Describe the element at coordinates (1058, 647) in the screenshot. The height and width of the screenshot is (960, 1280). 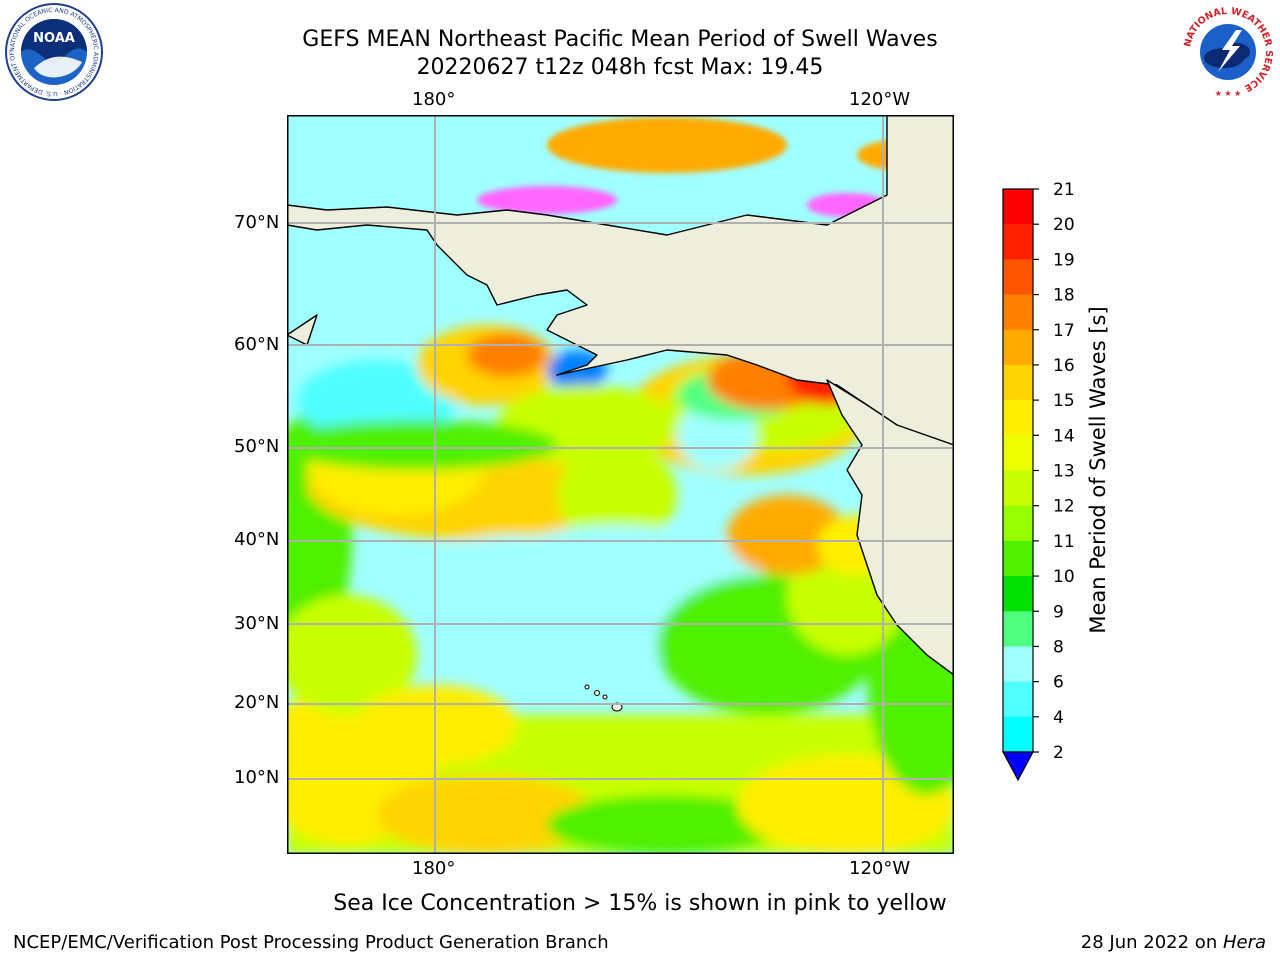
I see `colorbar-tick-label: 8` at that location.